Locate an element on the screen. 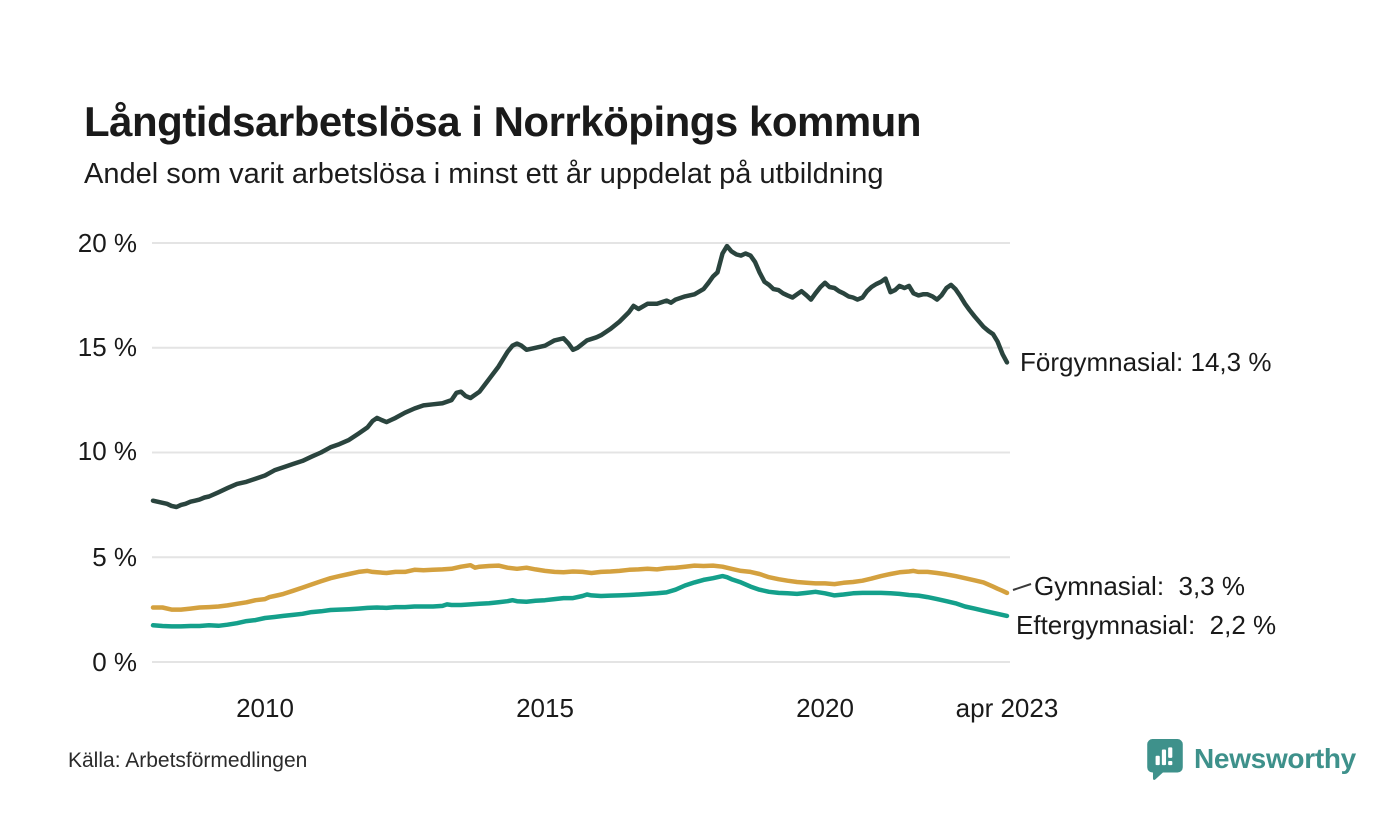  newsworthy-logo: Newsworthy is located at coordinates (1251, 761).